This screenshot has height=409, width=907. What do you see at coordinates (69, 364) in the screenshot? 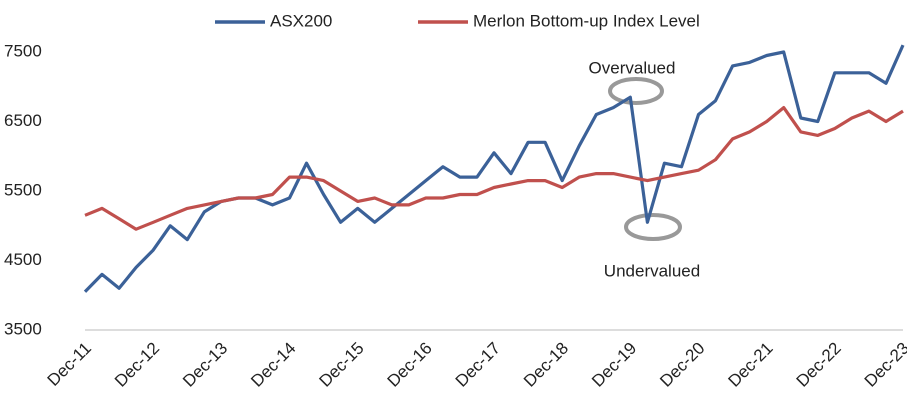
I see `x-tick-label: Dec-11` at bounding box center [69, 364].